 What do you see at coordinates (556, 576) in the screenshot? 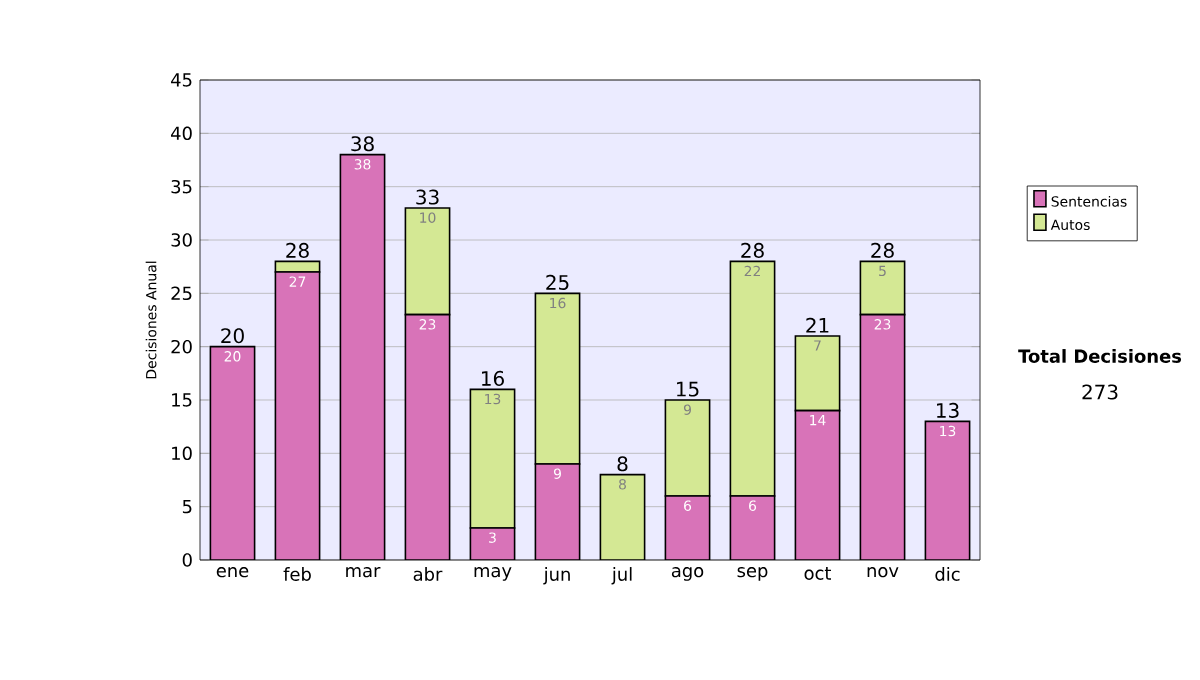
I see `x-tick-label: jun` at bounding box center [556, 576].